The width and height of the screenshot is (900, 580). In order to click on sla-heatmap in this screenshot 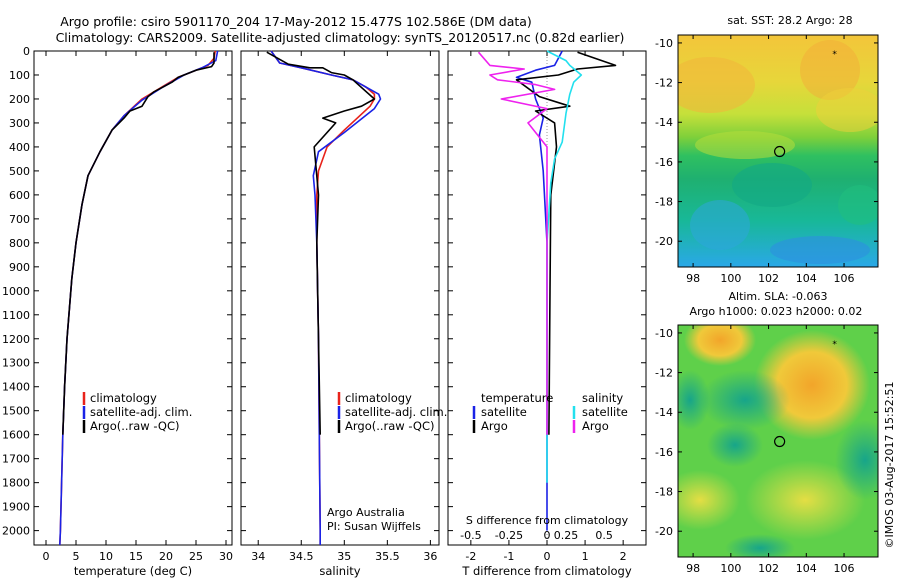, I will do `click(778, 441)`.